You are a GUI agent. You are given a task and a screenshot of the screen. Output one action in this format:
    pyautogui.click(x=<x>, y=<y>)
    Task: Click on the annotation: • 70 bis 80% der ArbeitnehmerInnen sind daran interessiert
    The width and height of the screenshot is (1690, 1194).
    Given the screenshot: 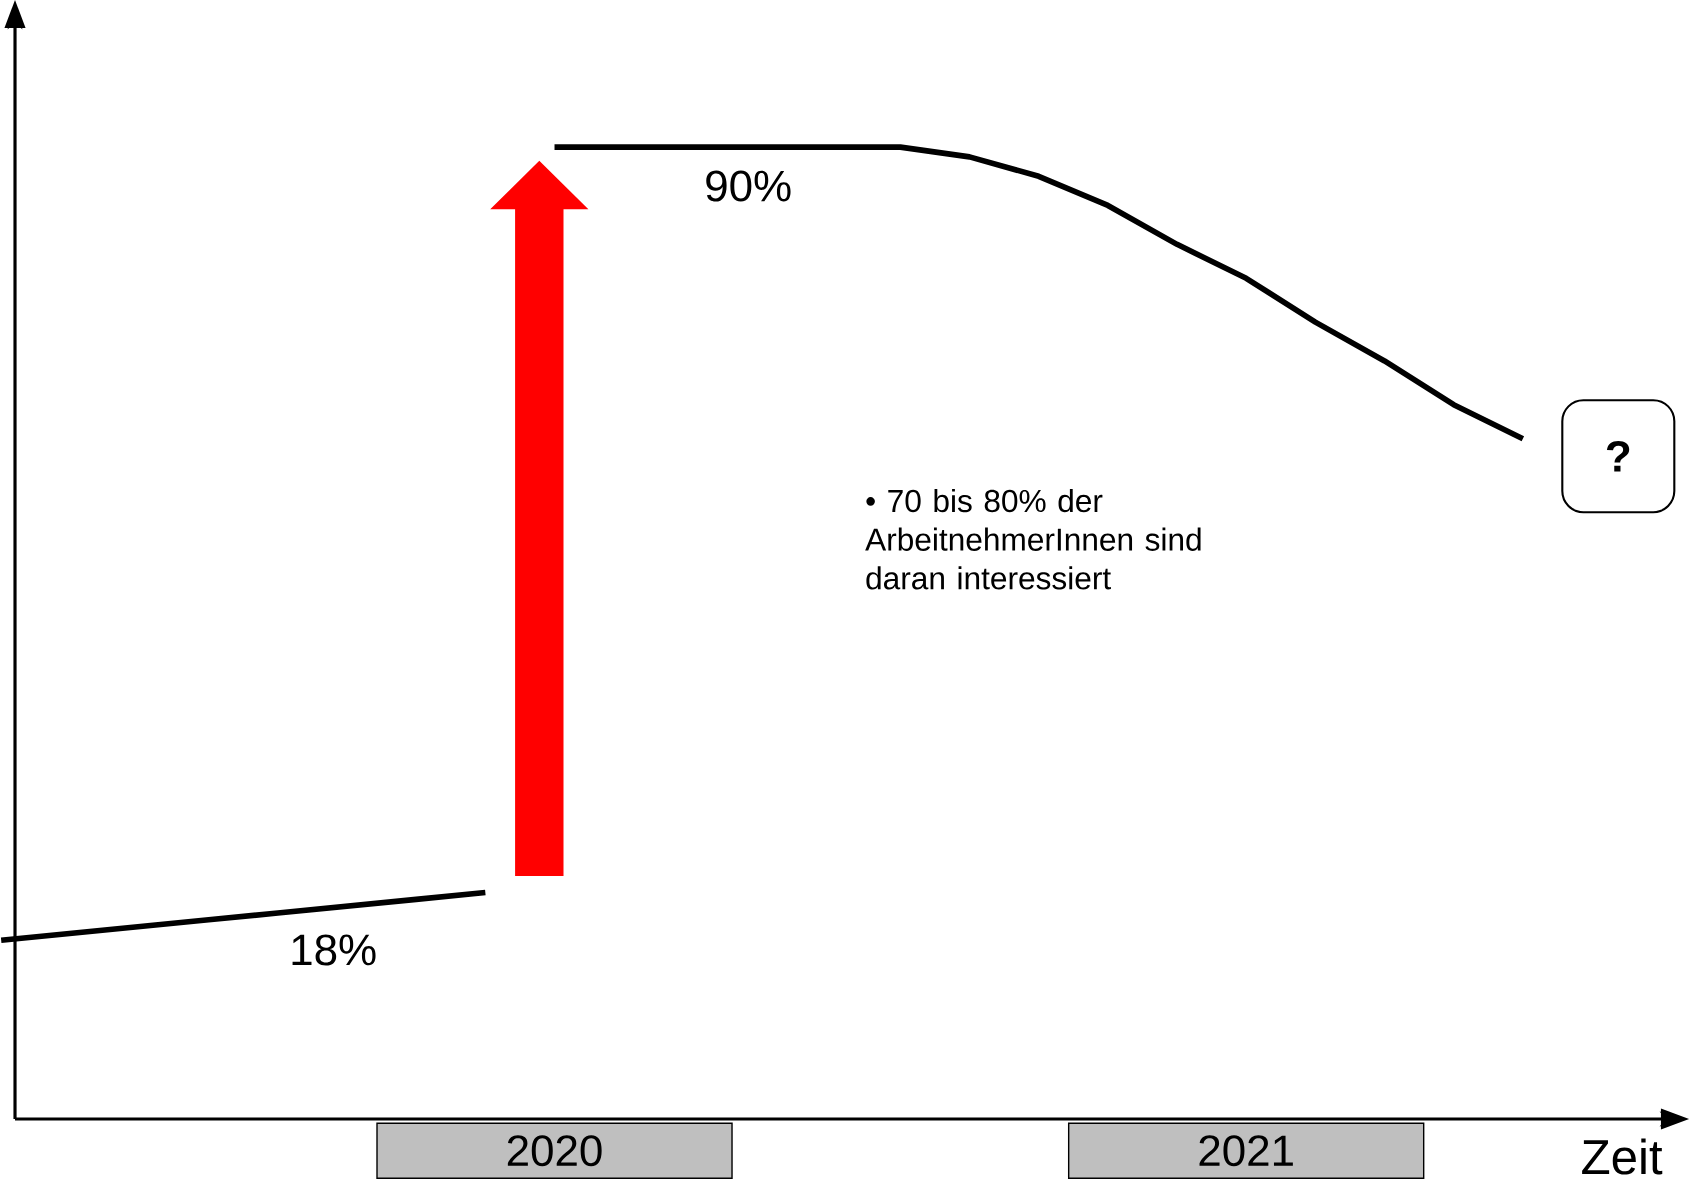 What is the action you would take?
    pyautogui.click(x=1033, y=539)
    